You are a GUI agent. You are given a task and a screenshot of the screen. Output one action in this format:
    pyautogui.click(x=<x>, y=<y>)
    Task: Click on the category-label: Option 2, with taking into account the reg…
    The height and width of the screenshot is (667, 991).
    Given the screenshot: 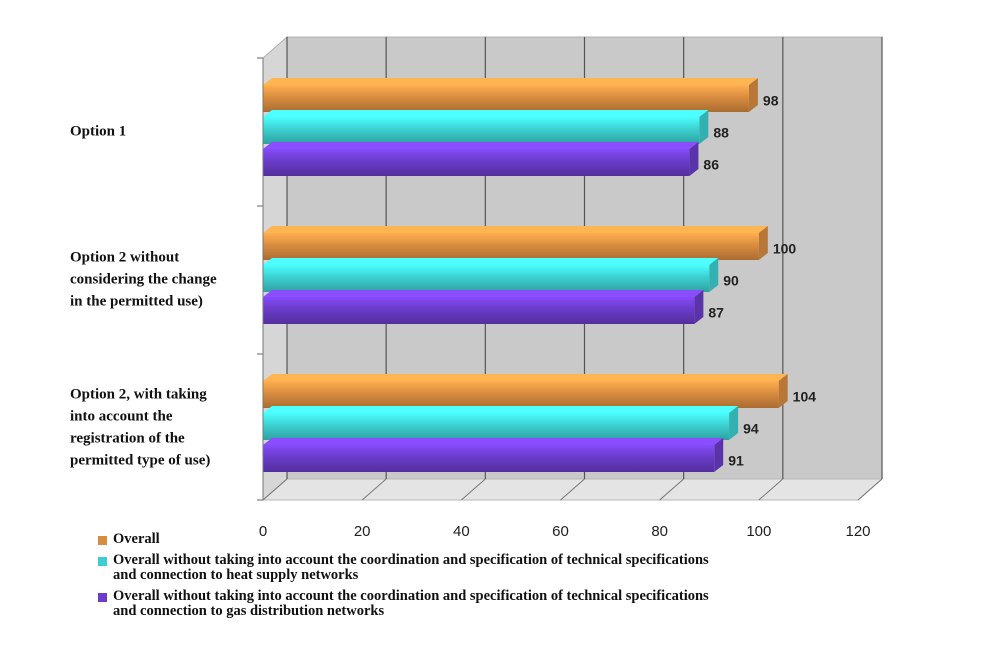 What is the action you would take?
    pyautogui.click(x=140, y=428)
    